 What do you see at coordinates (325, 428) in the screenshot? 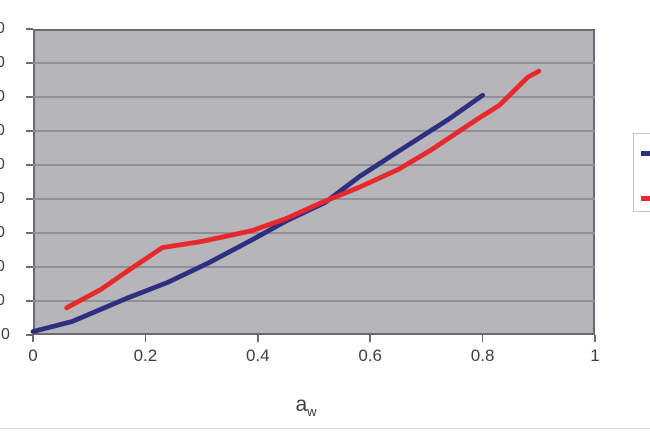
I see `chart-object-border` at bounding box center [325, 428].